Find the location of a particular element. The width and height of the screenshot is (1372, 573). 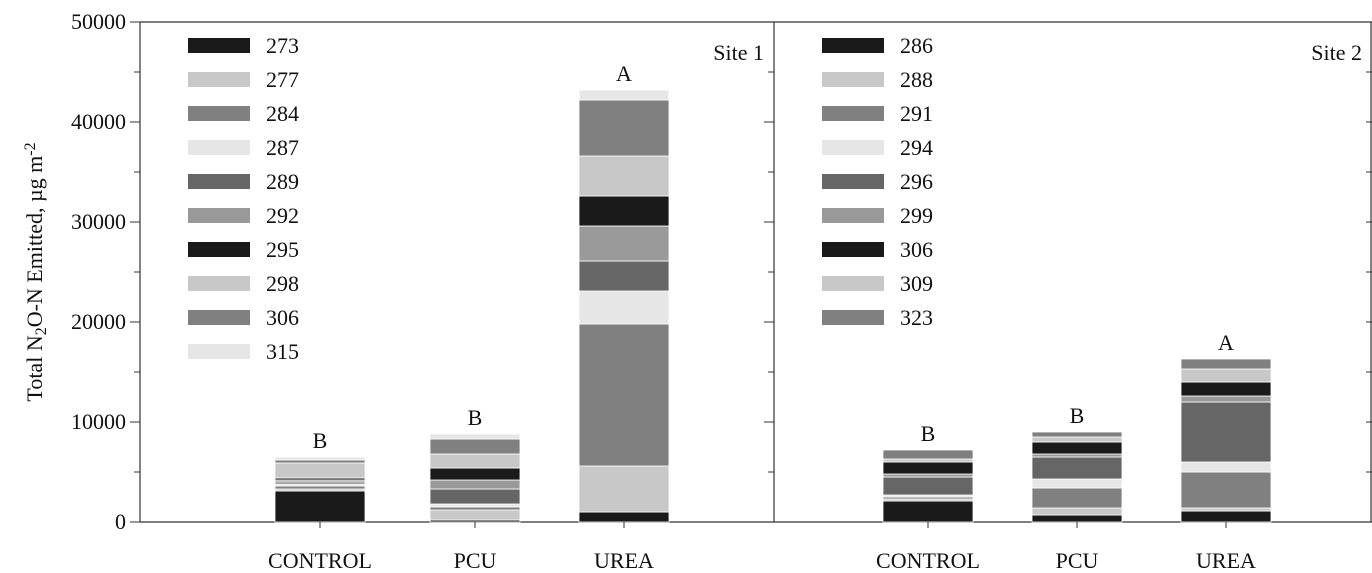

bar-segment-296-urea is located at coordinates (1226, 432).